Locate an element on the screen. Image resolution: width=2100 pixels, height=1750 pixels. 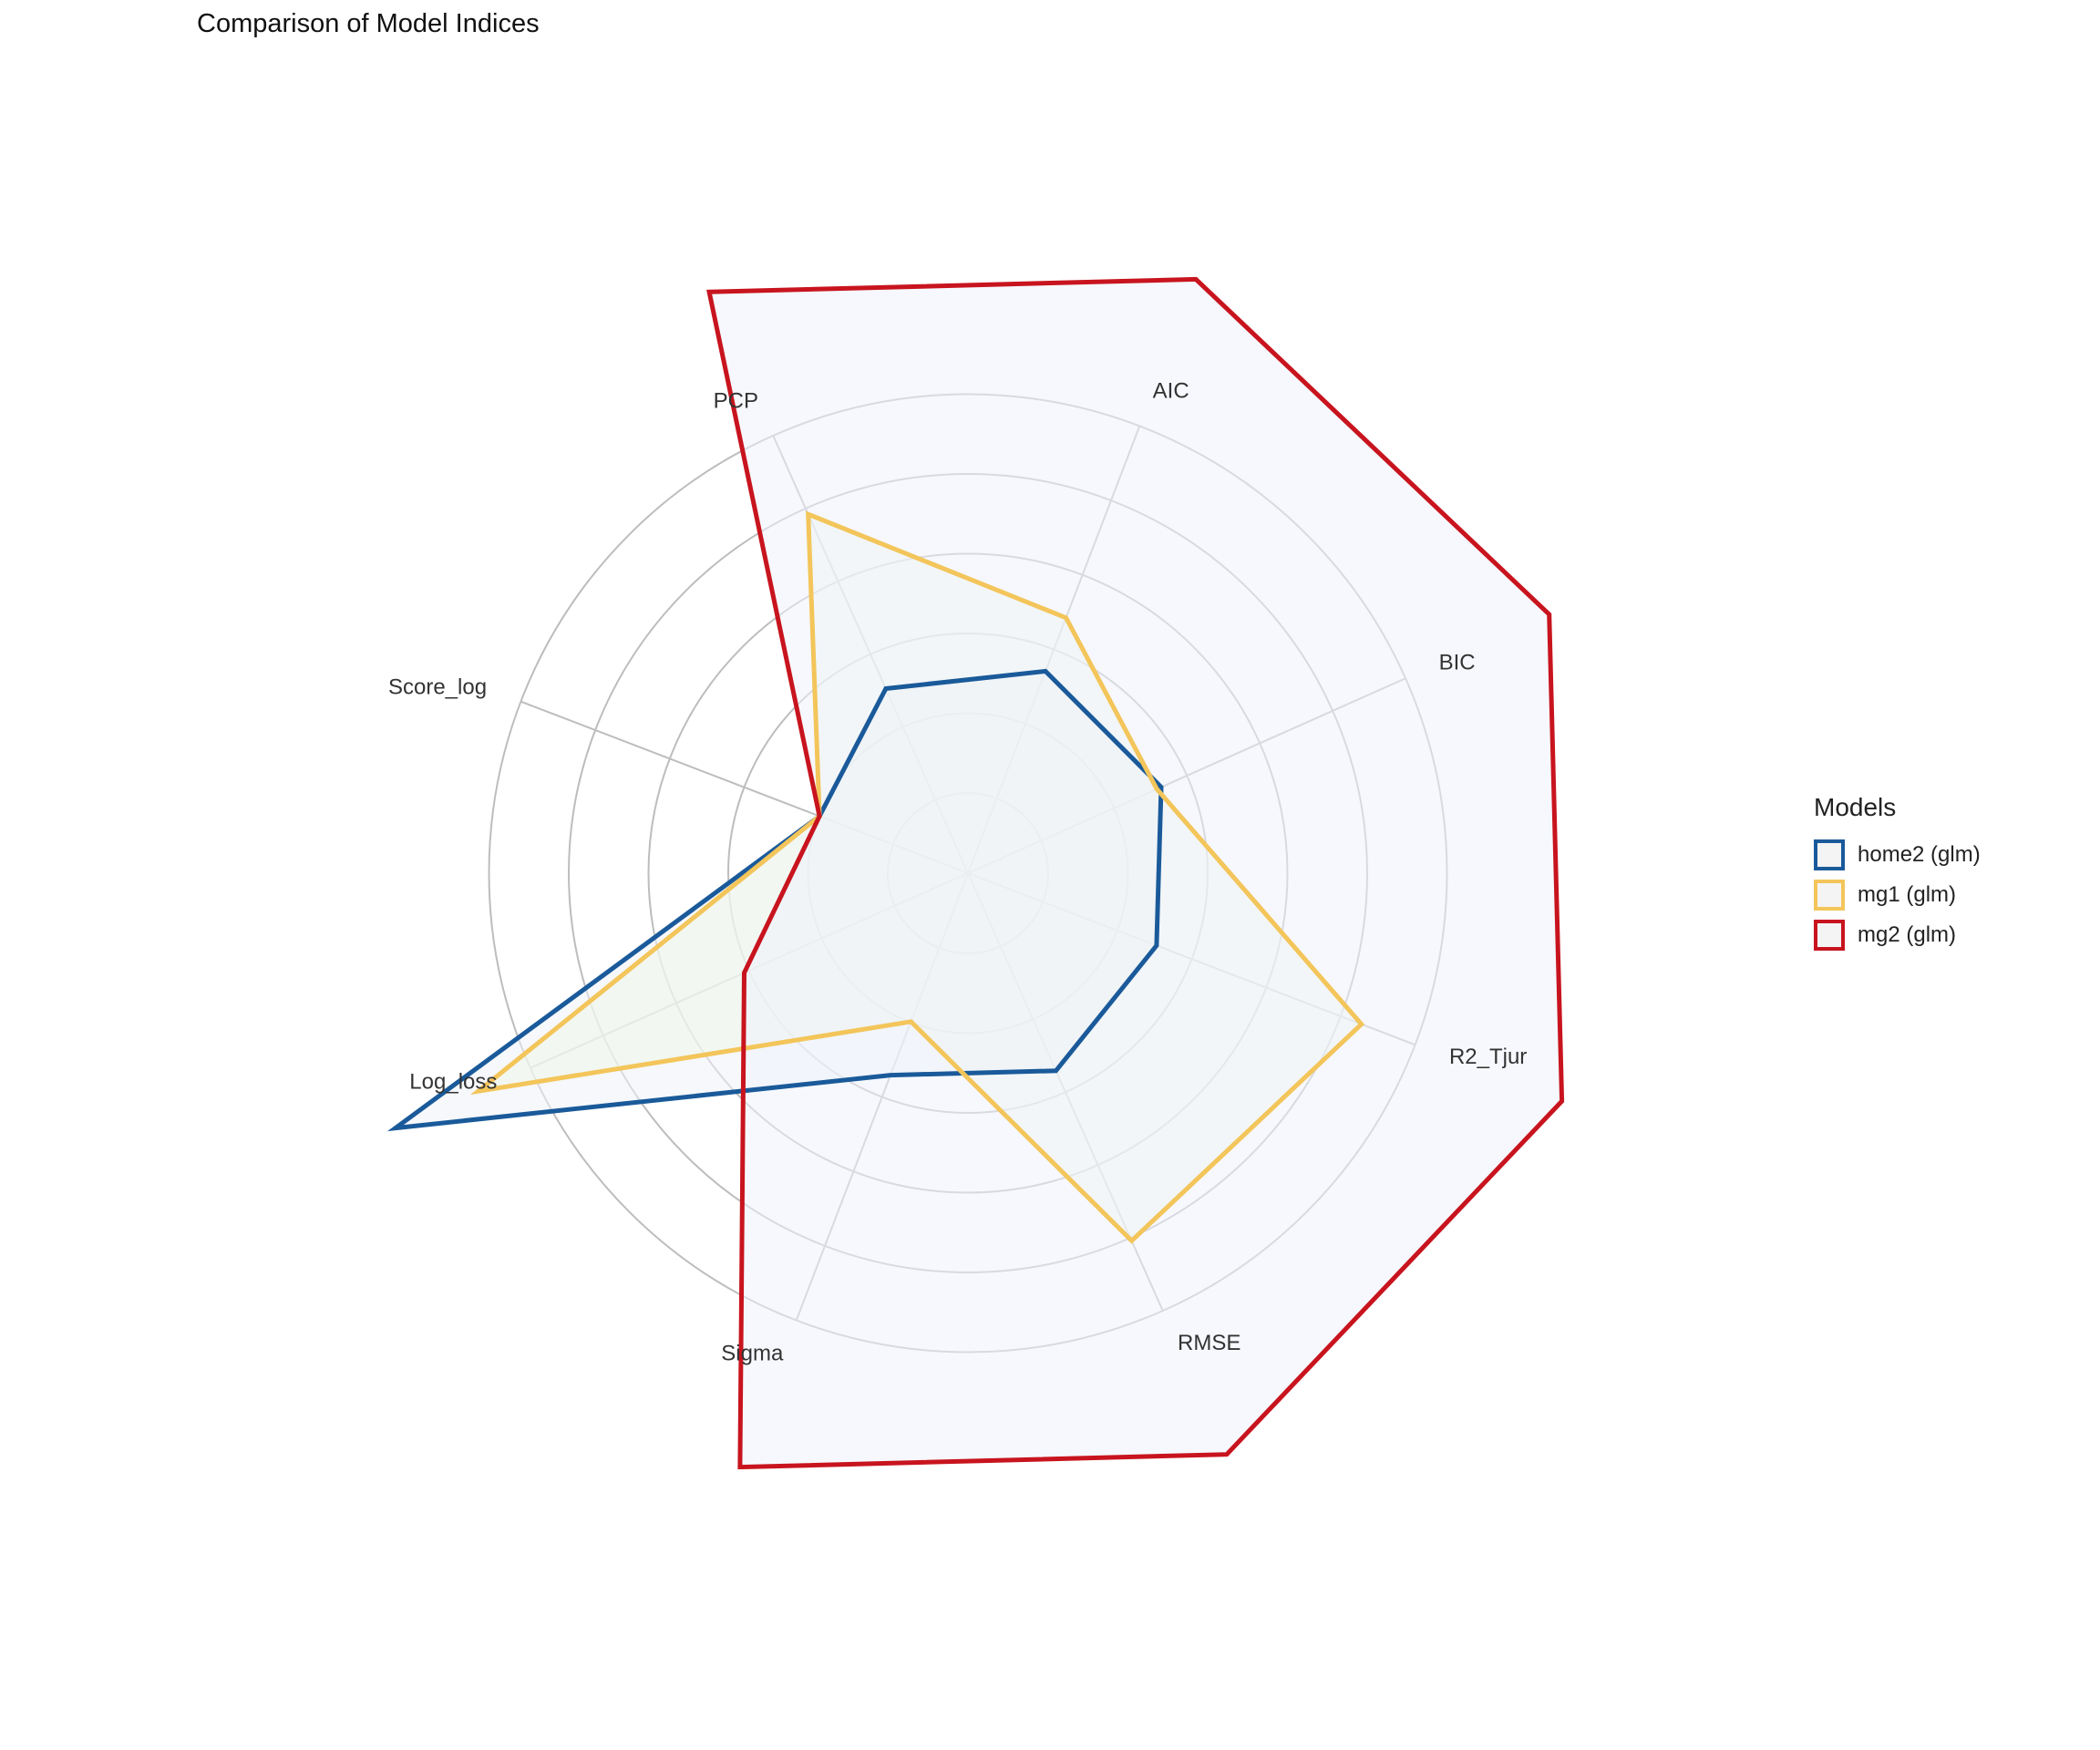
legend-item-home2: home2 (glm) is located at coordinates (1898, 855).